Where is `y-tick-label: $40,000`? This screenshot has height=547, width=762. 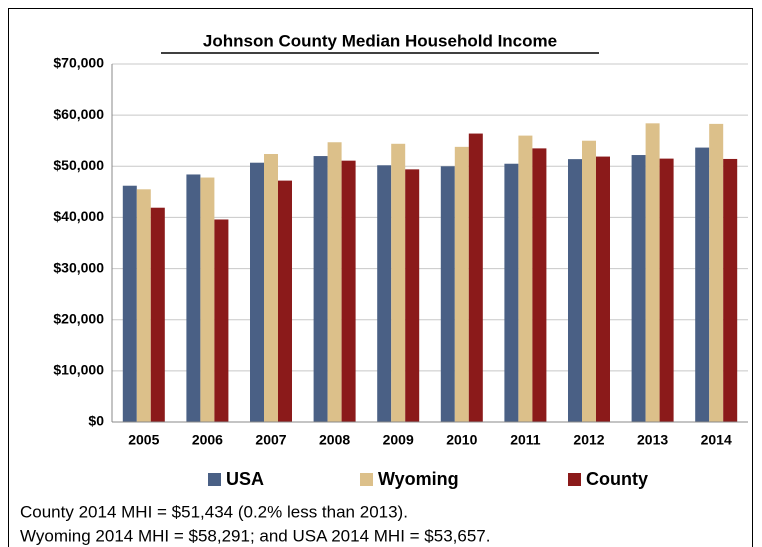
y-tick-label: $40,000 is located at coordinates (78, 216).